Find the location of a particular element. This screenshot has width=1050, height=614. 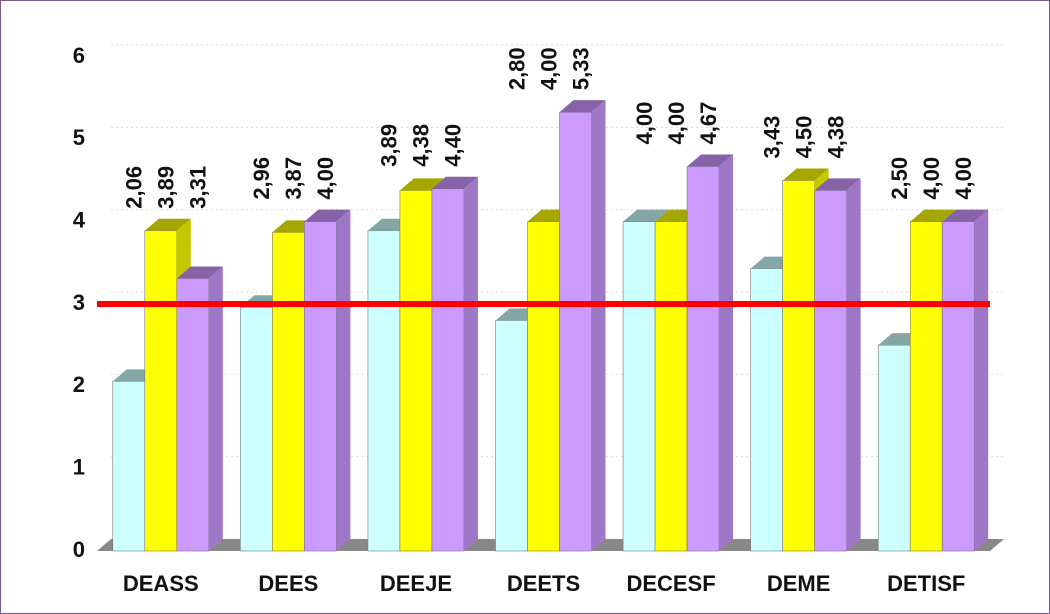

y-tick-label: 1 is located at coordinates (79, 466).